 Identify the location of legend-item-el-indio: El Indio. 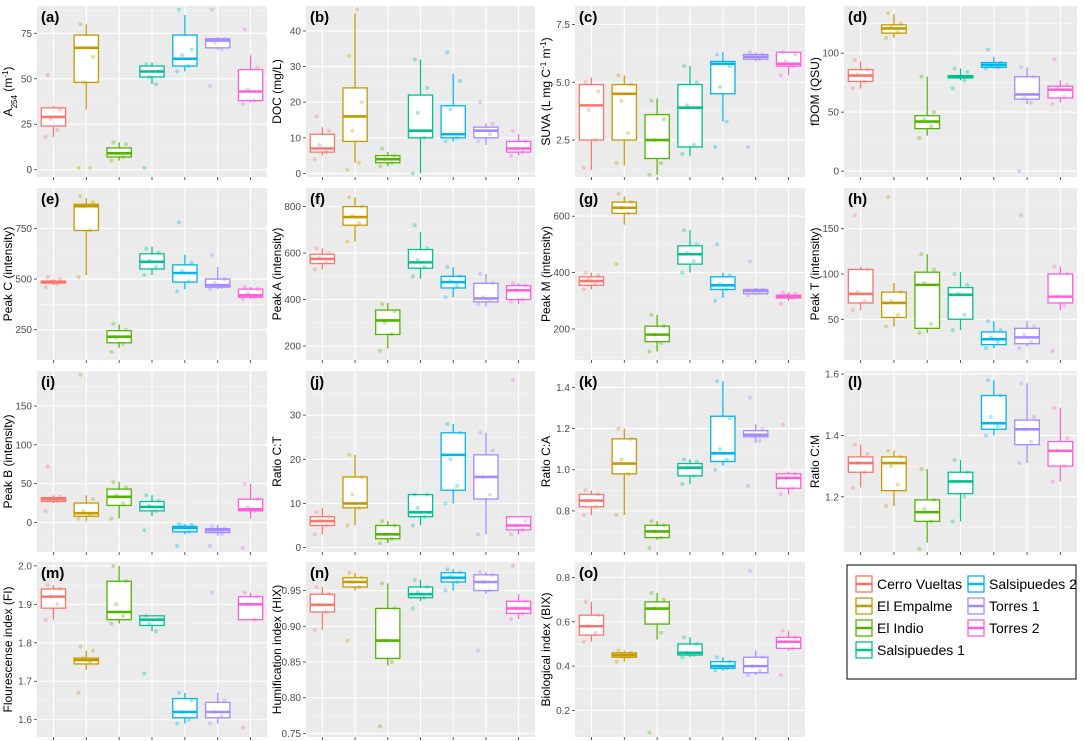
(889, 628).